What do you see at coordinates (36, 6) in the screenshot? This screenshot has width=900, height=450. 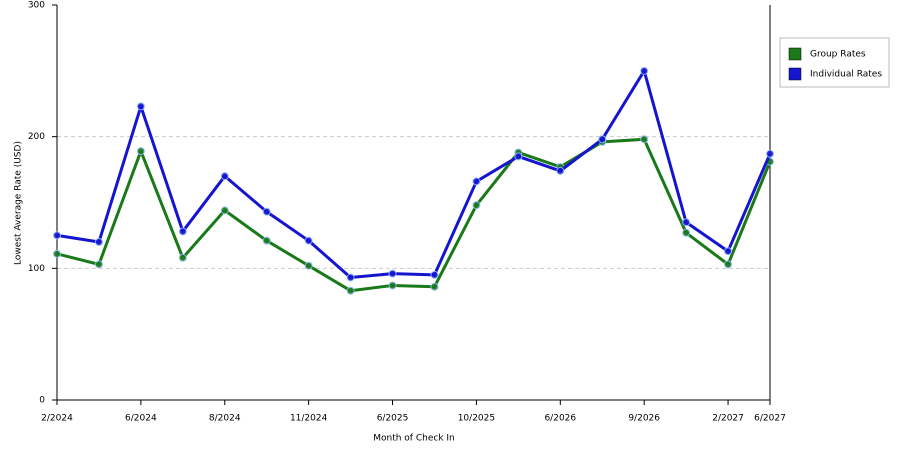 I see `y-tick-label: 300` at bounding box center [36, 6].